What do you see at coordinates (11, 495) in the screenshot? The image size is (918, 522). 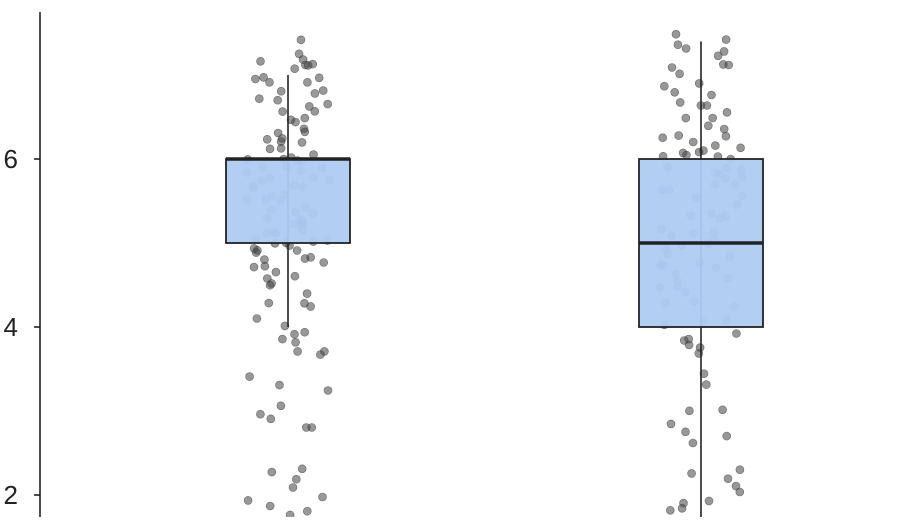 I see `y-tick-label: 2` at bounding box center [11, 495].